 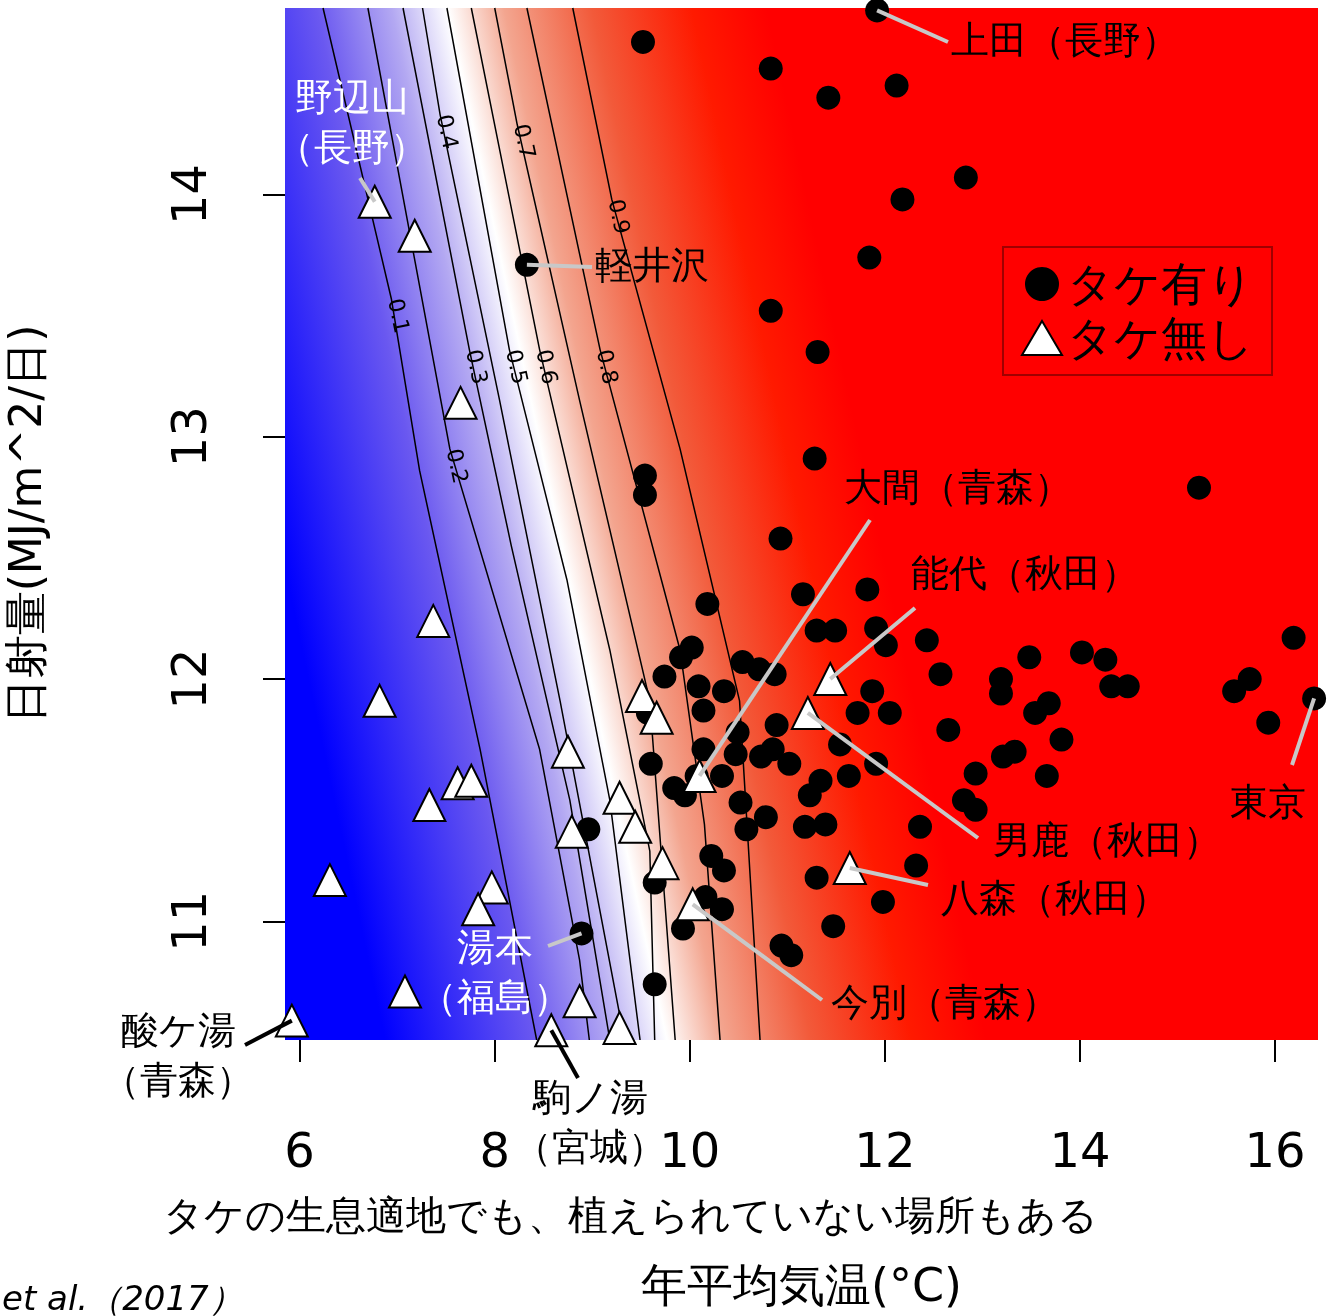 I want to click on text: 0.3, so click(x=477, y=366).